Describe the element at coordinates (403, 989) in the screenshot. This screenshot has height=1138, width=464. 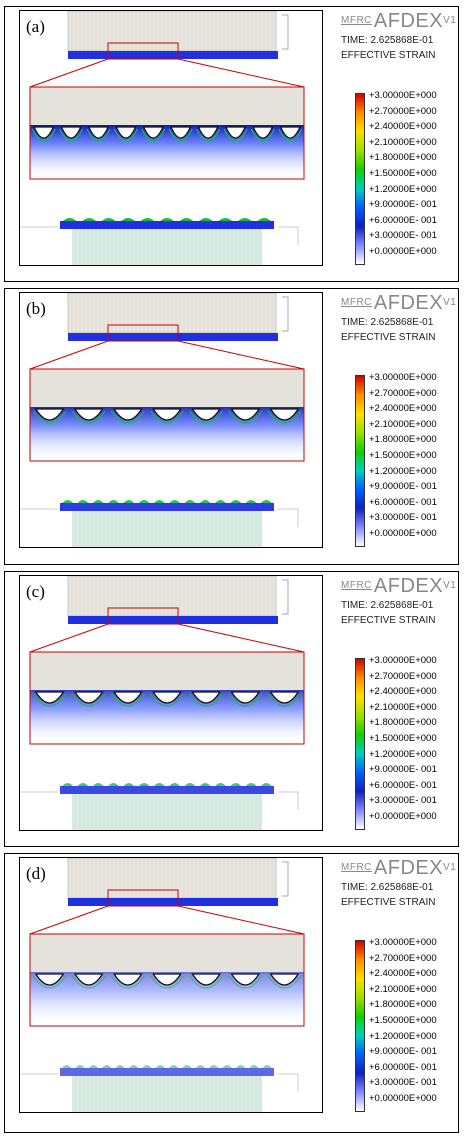
I see `legend-tick-label: +2.10000E+000` at that location.